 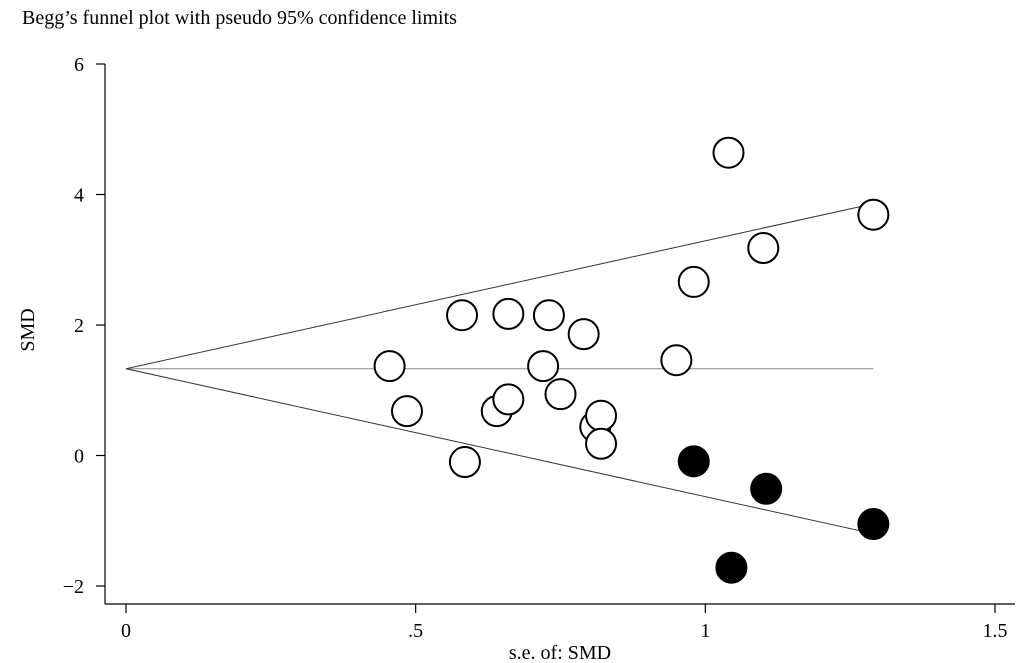 I want to click on y-tick-label: 4, so click(x=79, y=196).